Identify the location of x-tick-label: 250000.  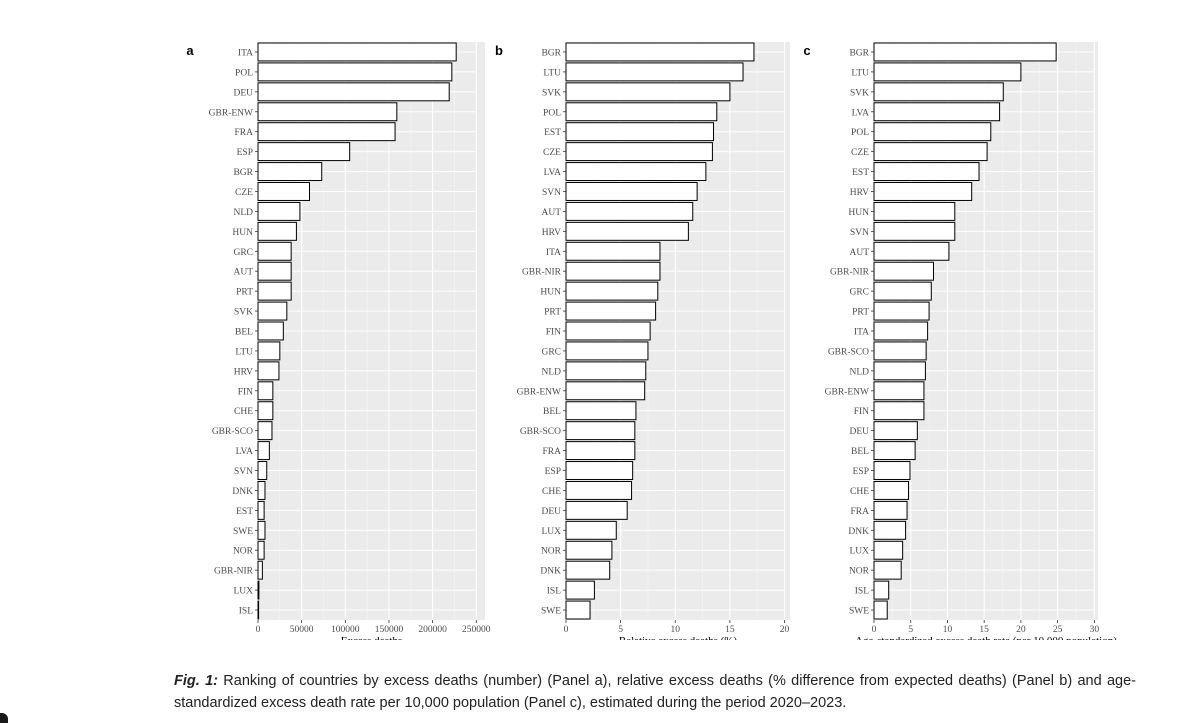
(476, 630).